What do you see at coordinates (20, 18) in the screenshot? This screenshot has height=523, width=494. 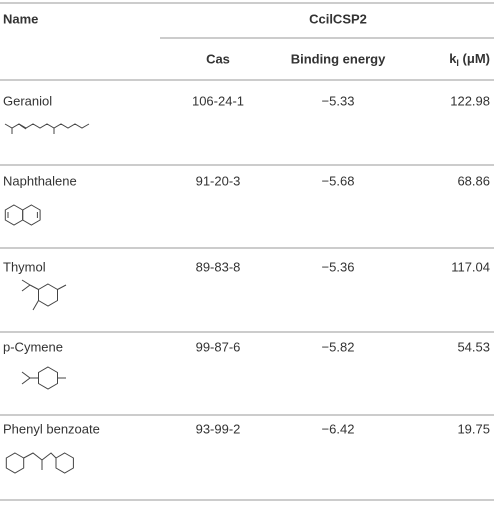 I see `header-name: Name` at bounding box center [20, 18].